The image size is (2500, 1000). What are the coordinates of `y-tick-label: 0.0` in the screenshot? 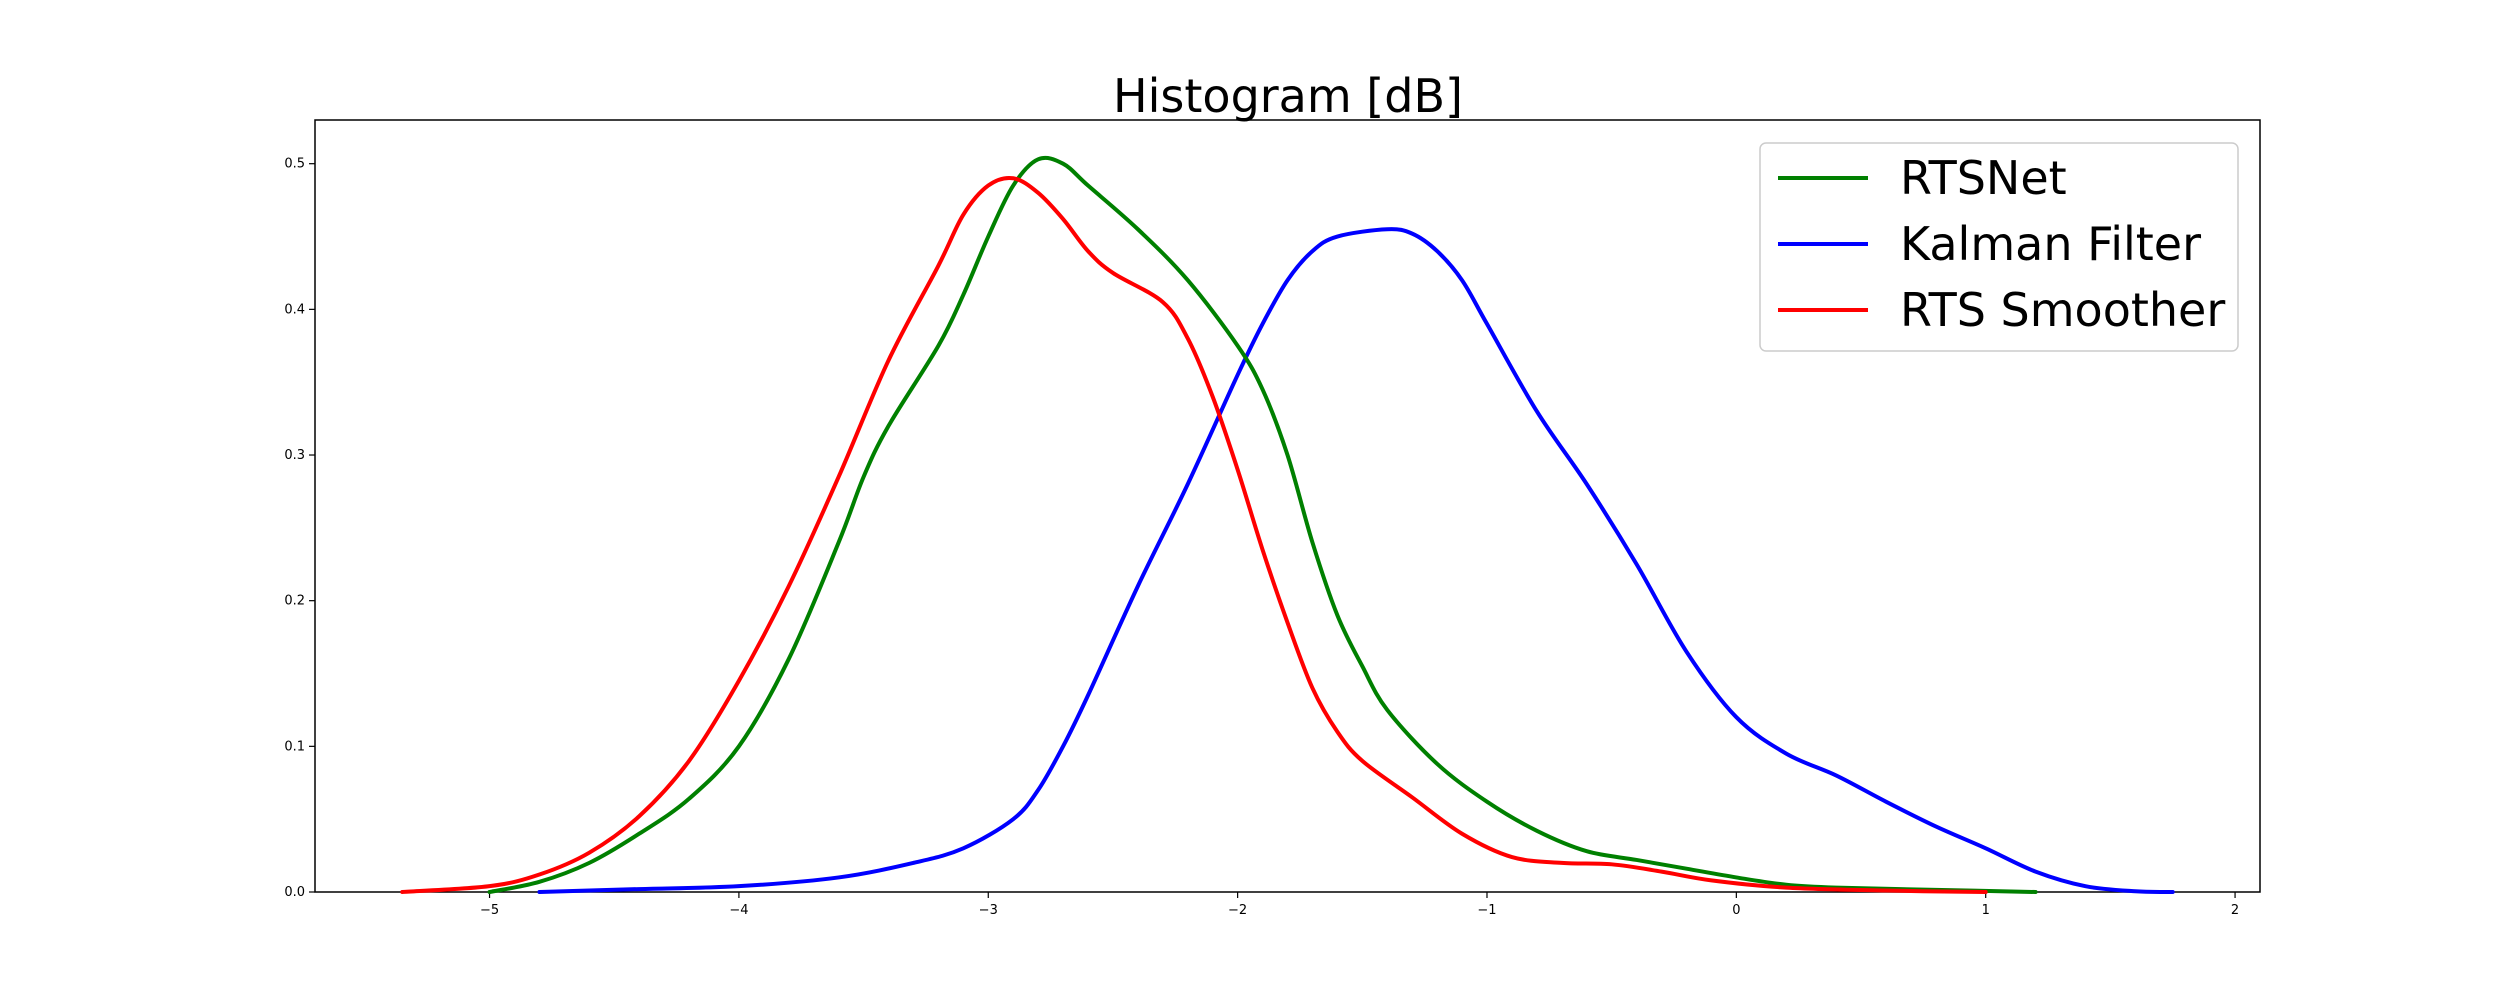 It's located at (294, 892).